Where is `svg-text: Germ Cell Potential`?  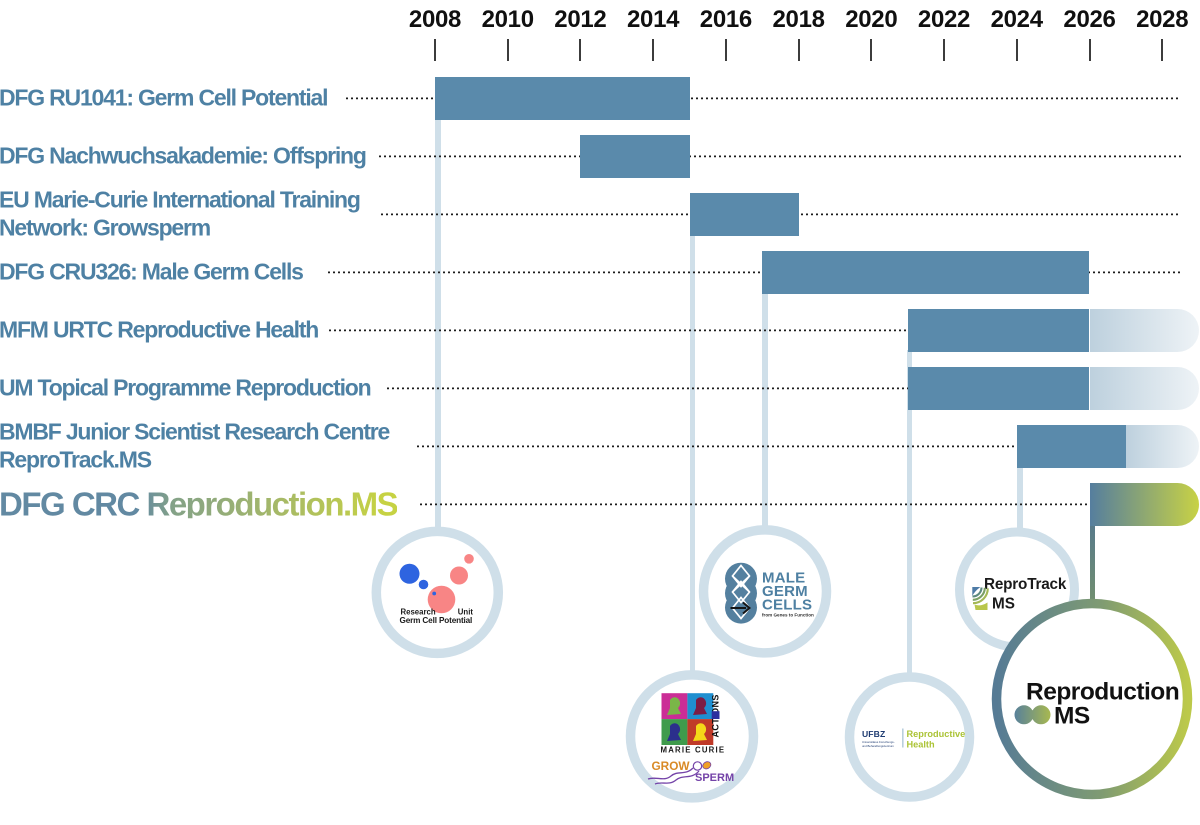 svg-text: Germ Cell Potential is located at coordinates (436, 620).